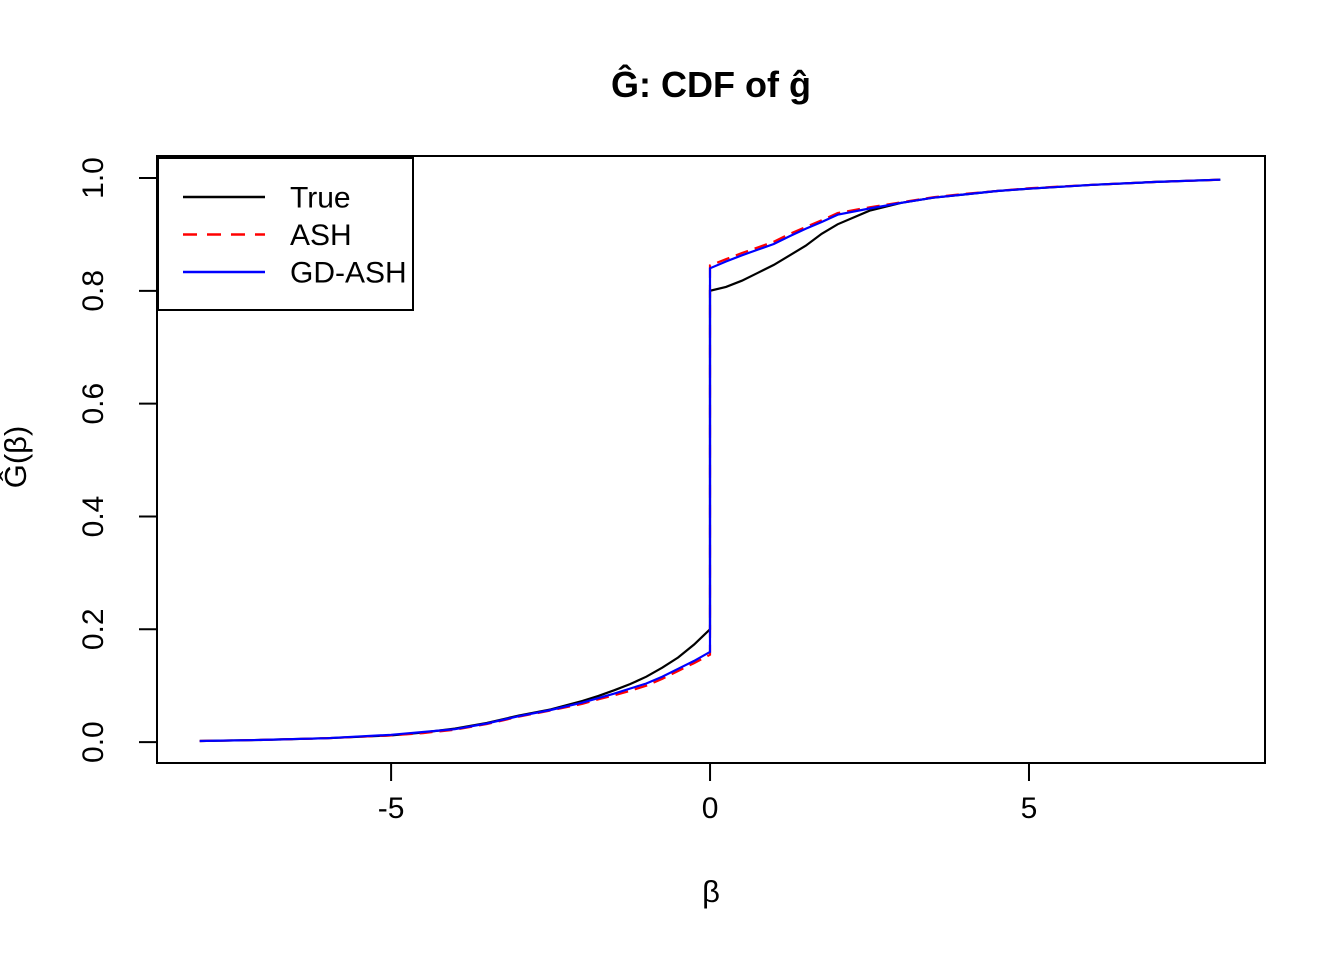 The image size is (1344, 960). I want to click on x-axis-label: β, so click(711, 891).